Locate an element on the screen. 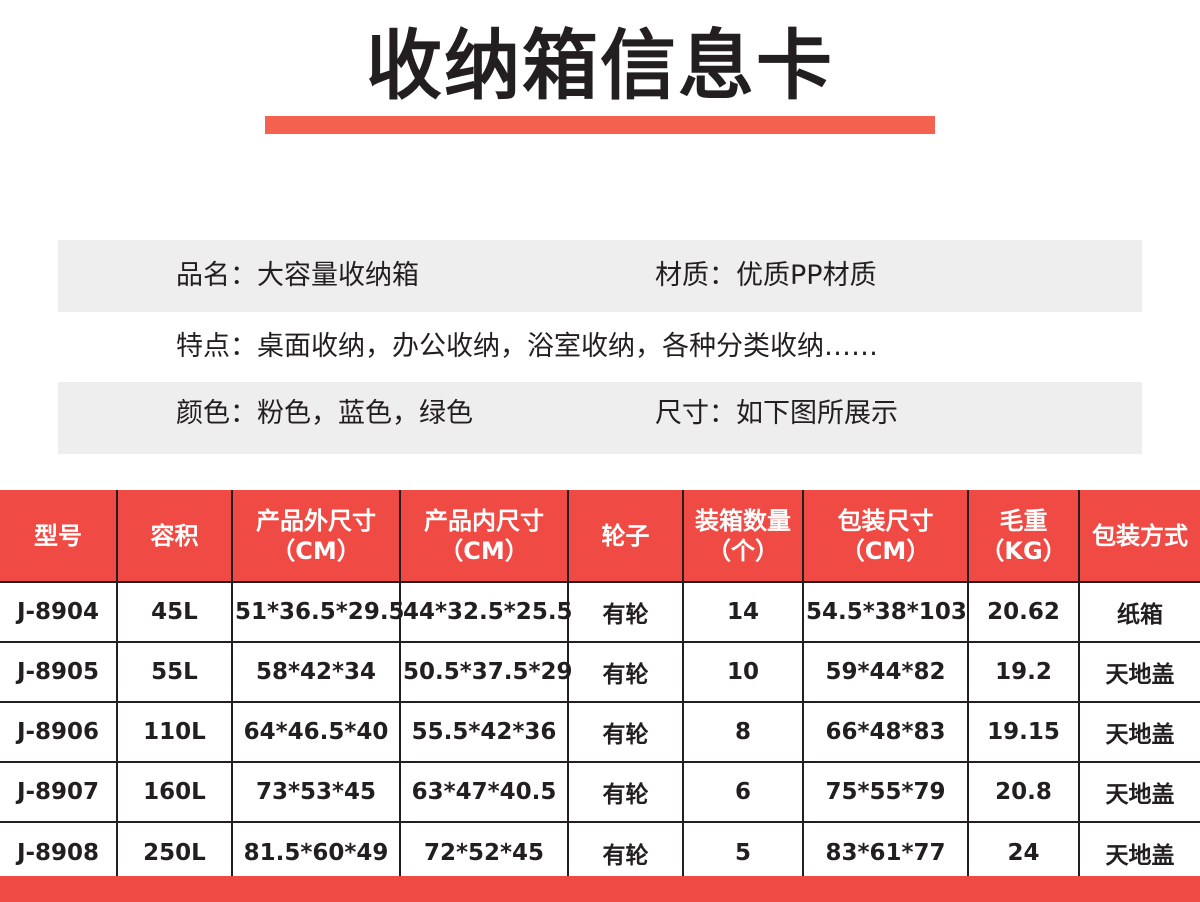 The image size is (1200, 902). col-header-pack-size-text: 包装尺寸 is located at coordinates (885, 520).